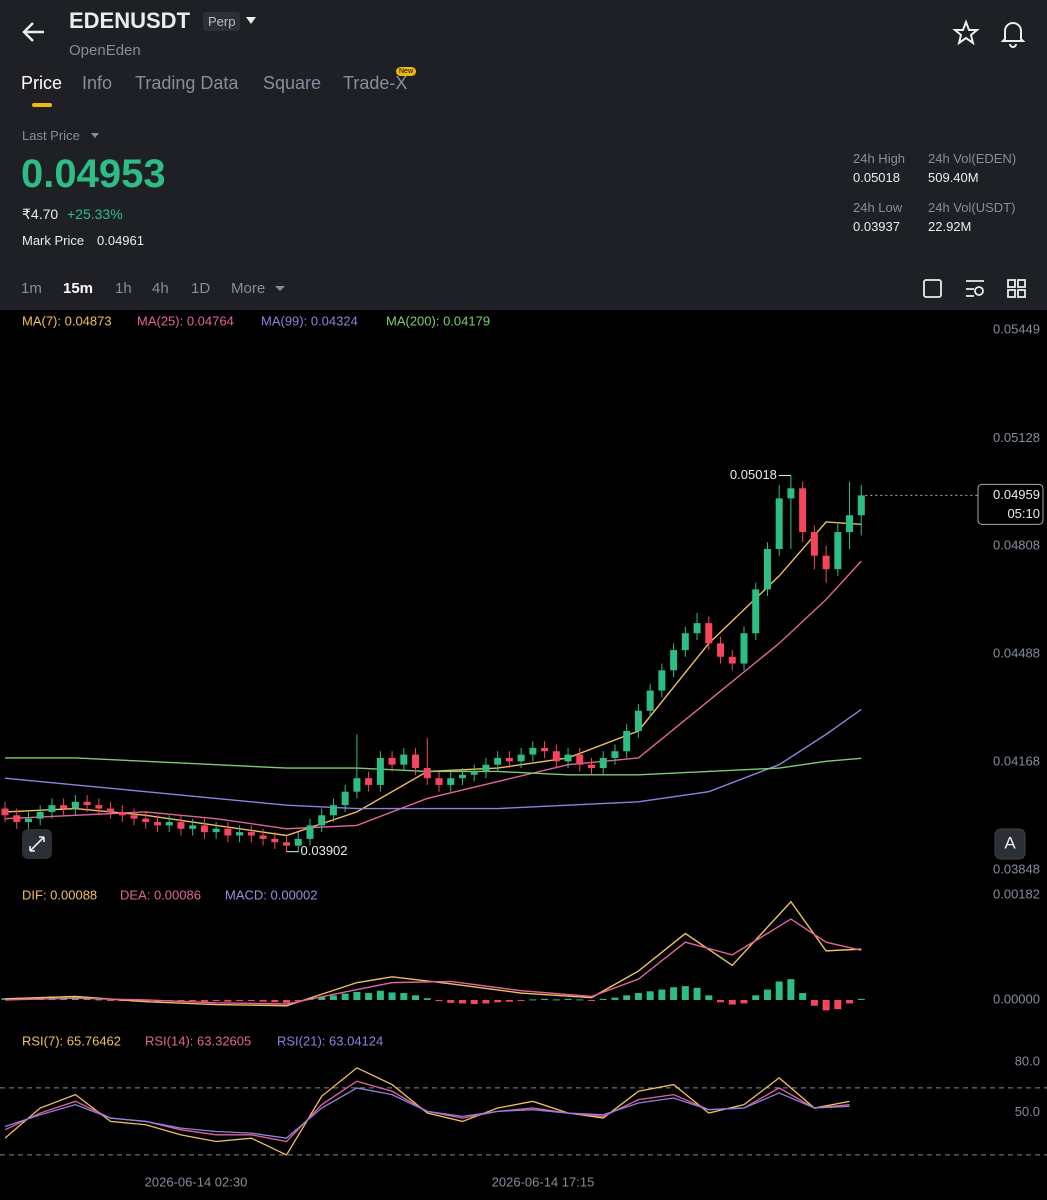 The height and width of the screenshot is (1200, 1047). I want to click on tab-indicator, so click(42, 105).